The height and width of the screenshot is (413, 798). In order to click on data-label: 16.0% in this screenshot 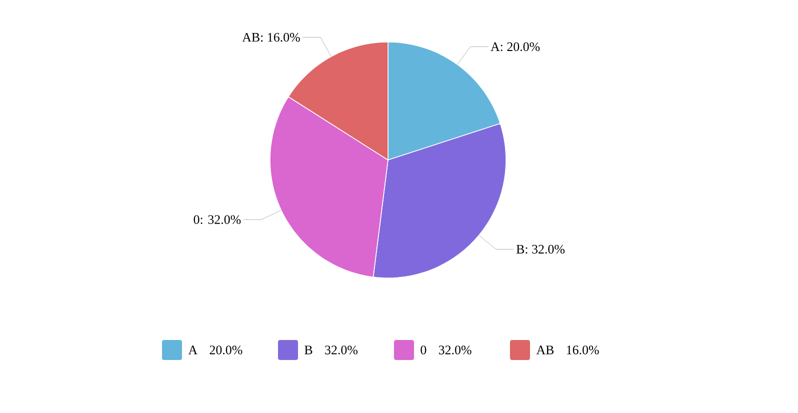, I will do `click(582, 350)`.